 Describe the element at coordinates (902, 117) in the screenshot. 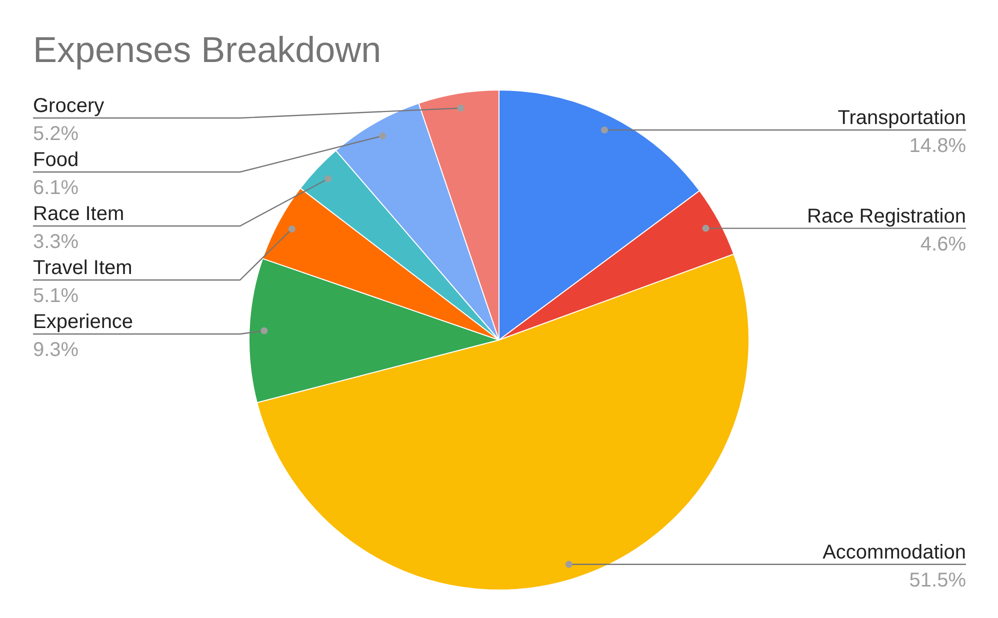

I see `slice-label: Transportation` at that location.